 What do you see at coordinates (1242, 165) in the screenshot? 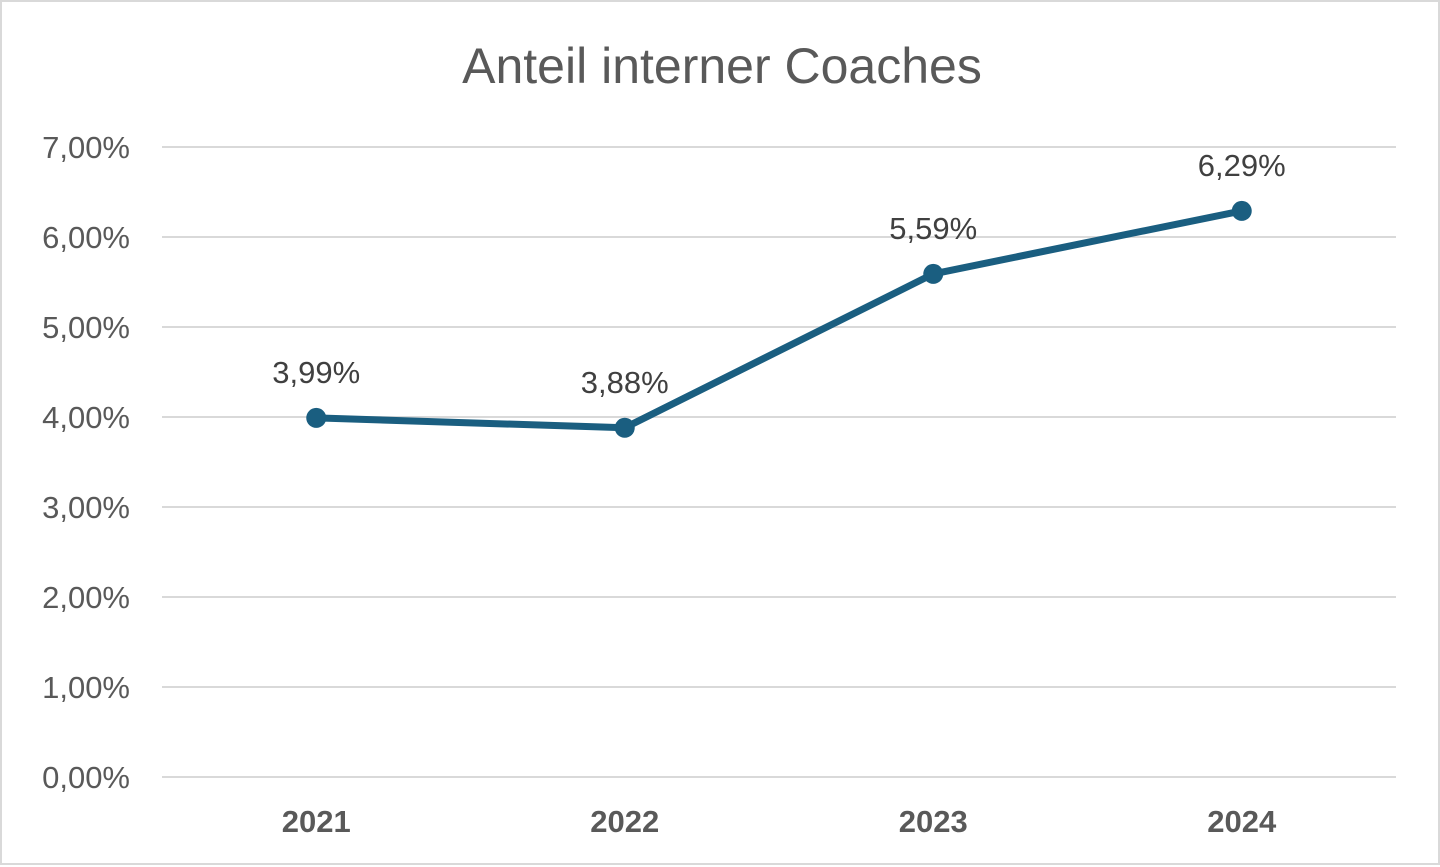
I see `data-label: 6,29%` at bounding box center [1242, 165].